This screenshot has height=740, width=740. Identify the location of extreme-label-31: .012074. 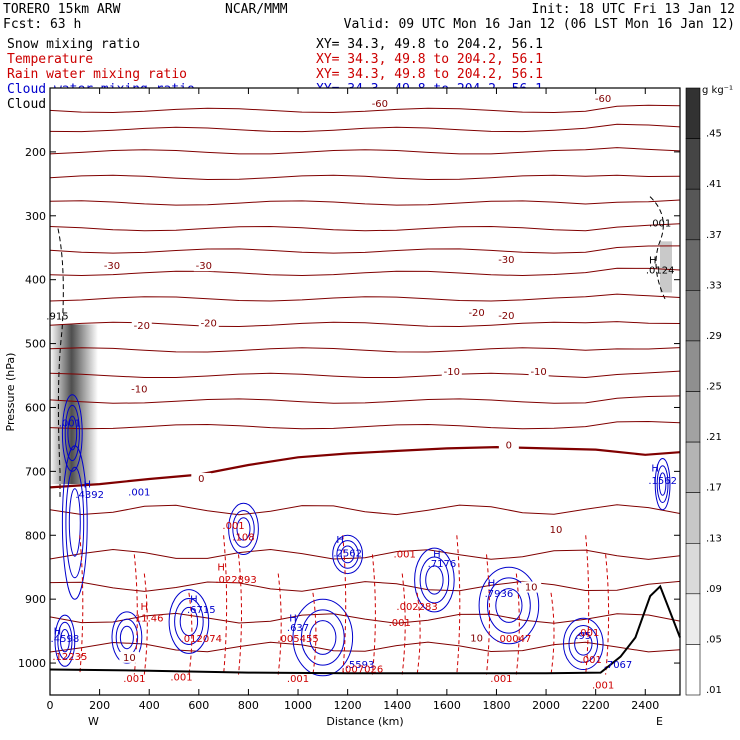
(201, 639).